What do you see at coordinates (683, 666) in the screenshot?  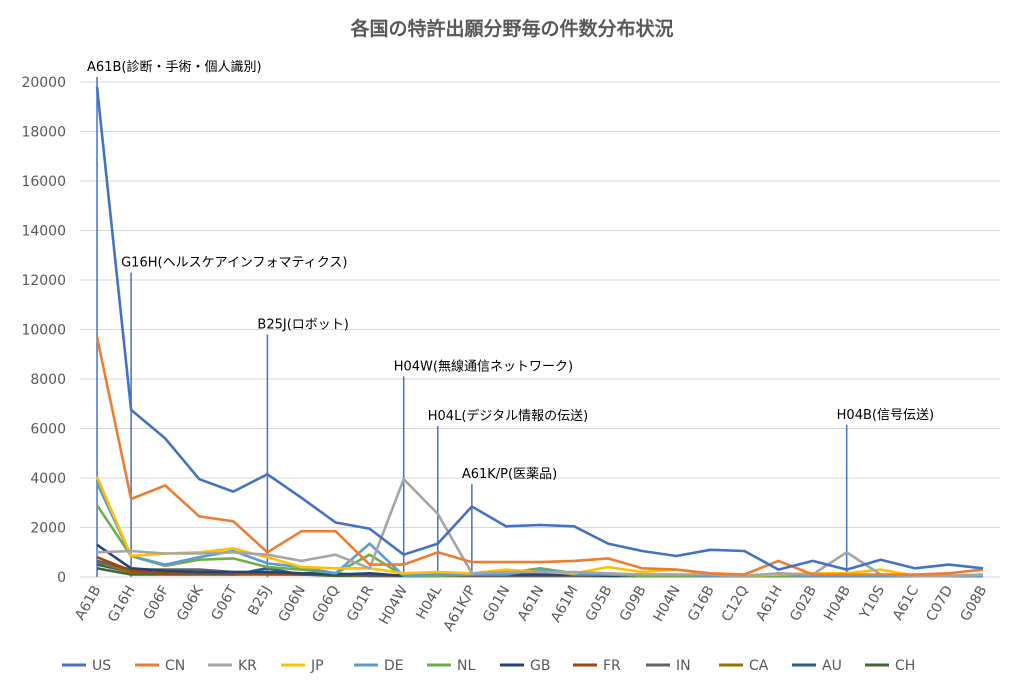 I see `legend-label-in: IN` at bounding box center [683, 666].